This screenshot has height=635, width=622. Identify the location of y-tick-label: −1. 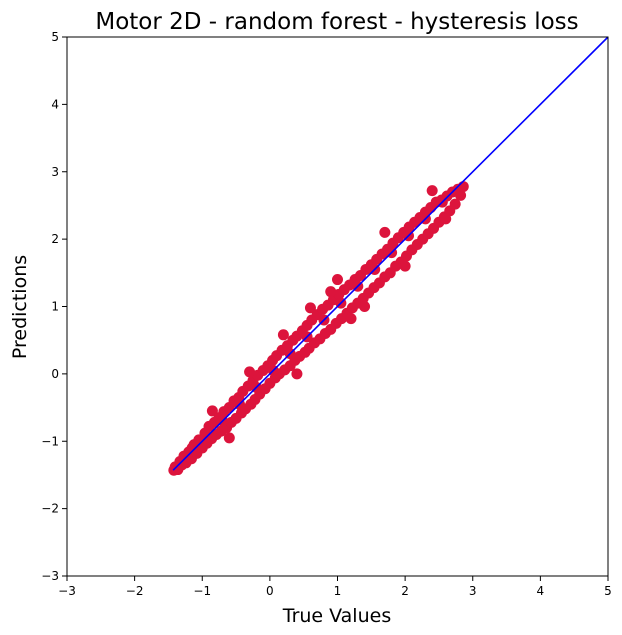
(50, 441).